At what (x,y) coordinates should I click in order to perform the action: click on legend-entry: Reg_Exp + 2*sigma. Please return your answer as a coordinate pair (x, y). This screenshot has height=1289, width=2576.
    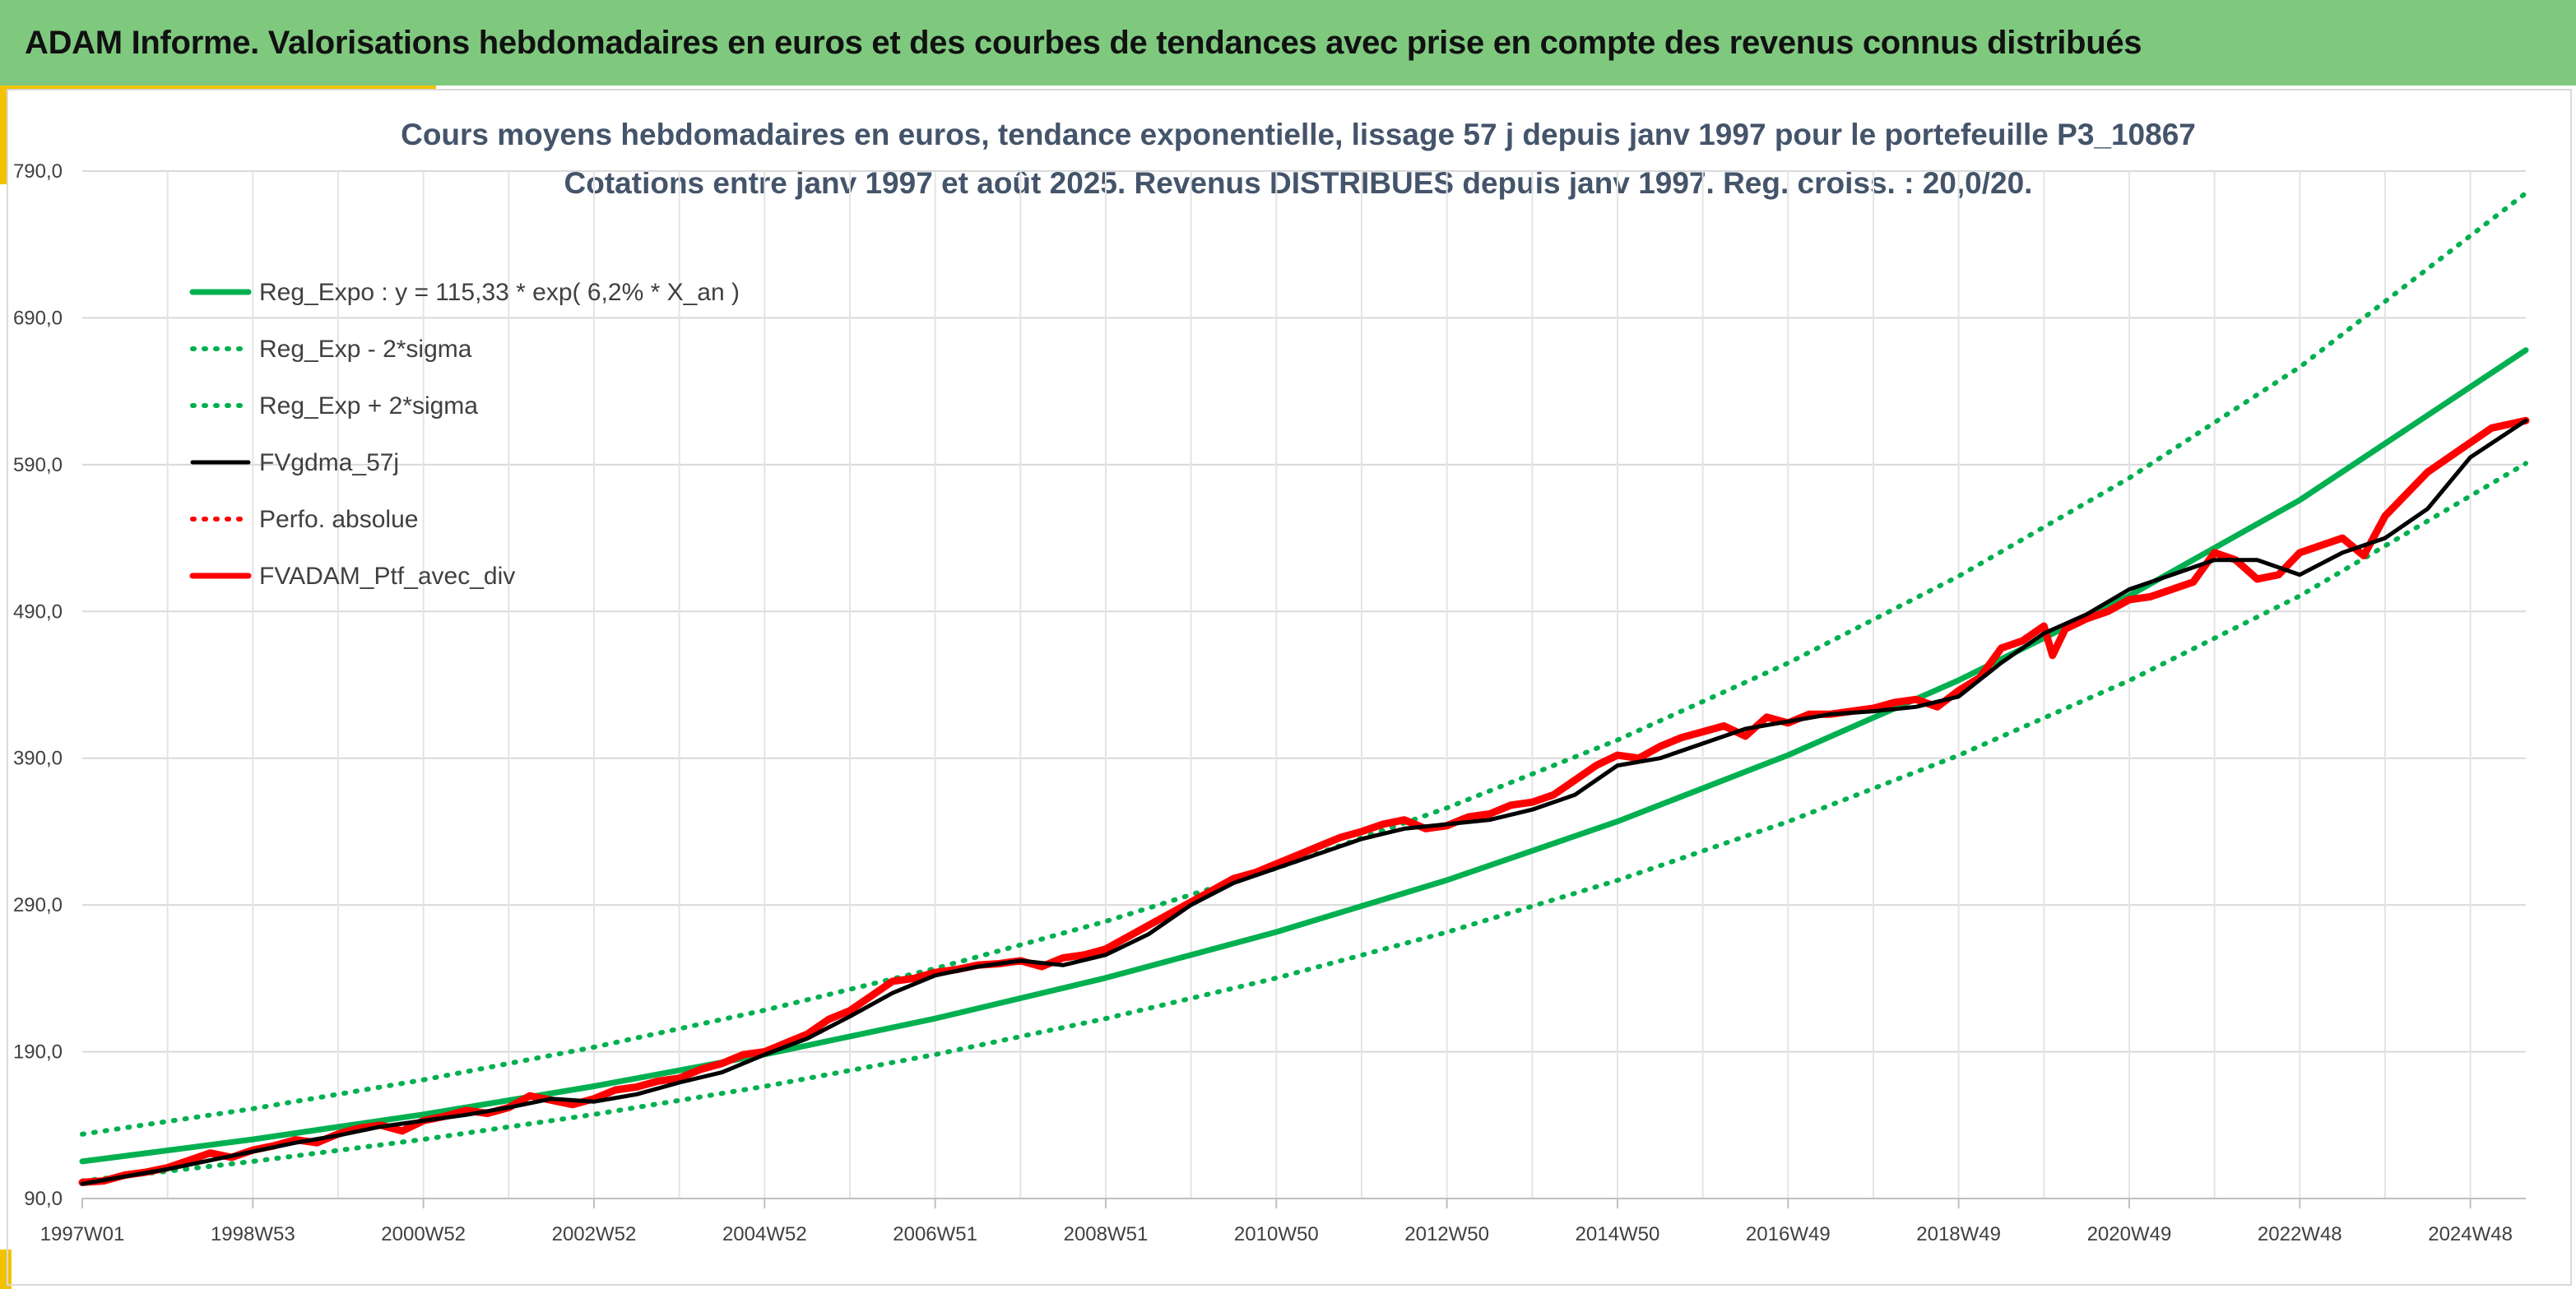
    Looking at the image, I should click on (369, 406).